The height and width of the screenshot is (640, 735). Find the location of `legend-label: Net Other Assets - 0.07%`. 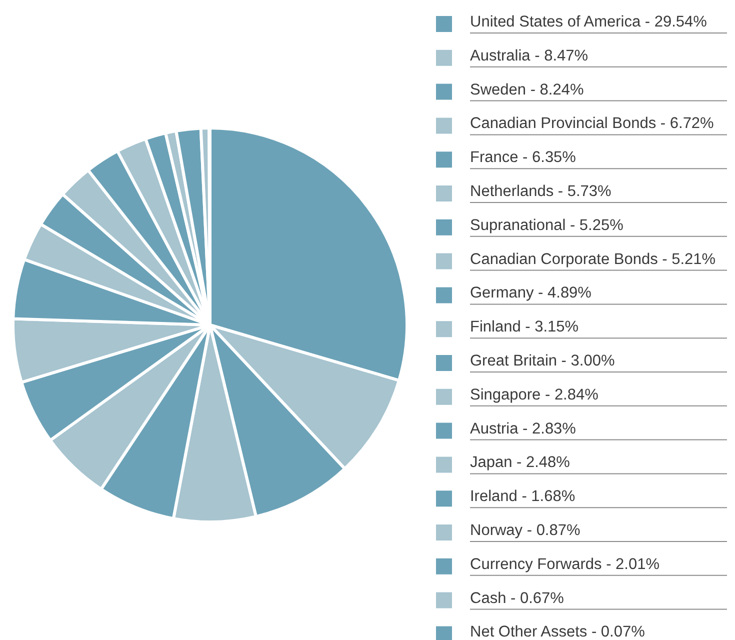

legend-label: Net Other Assets - 0.07% is located at coordinates (558, 632).